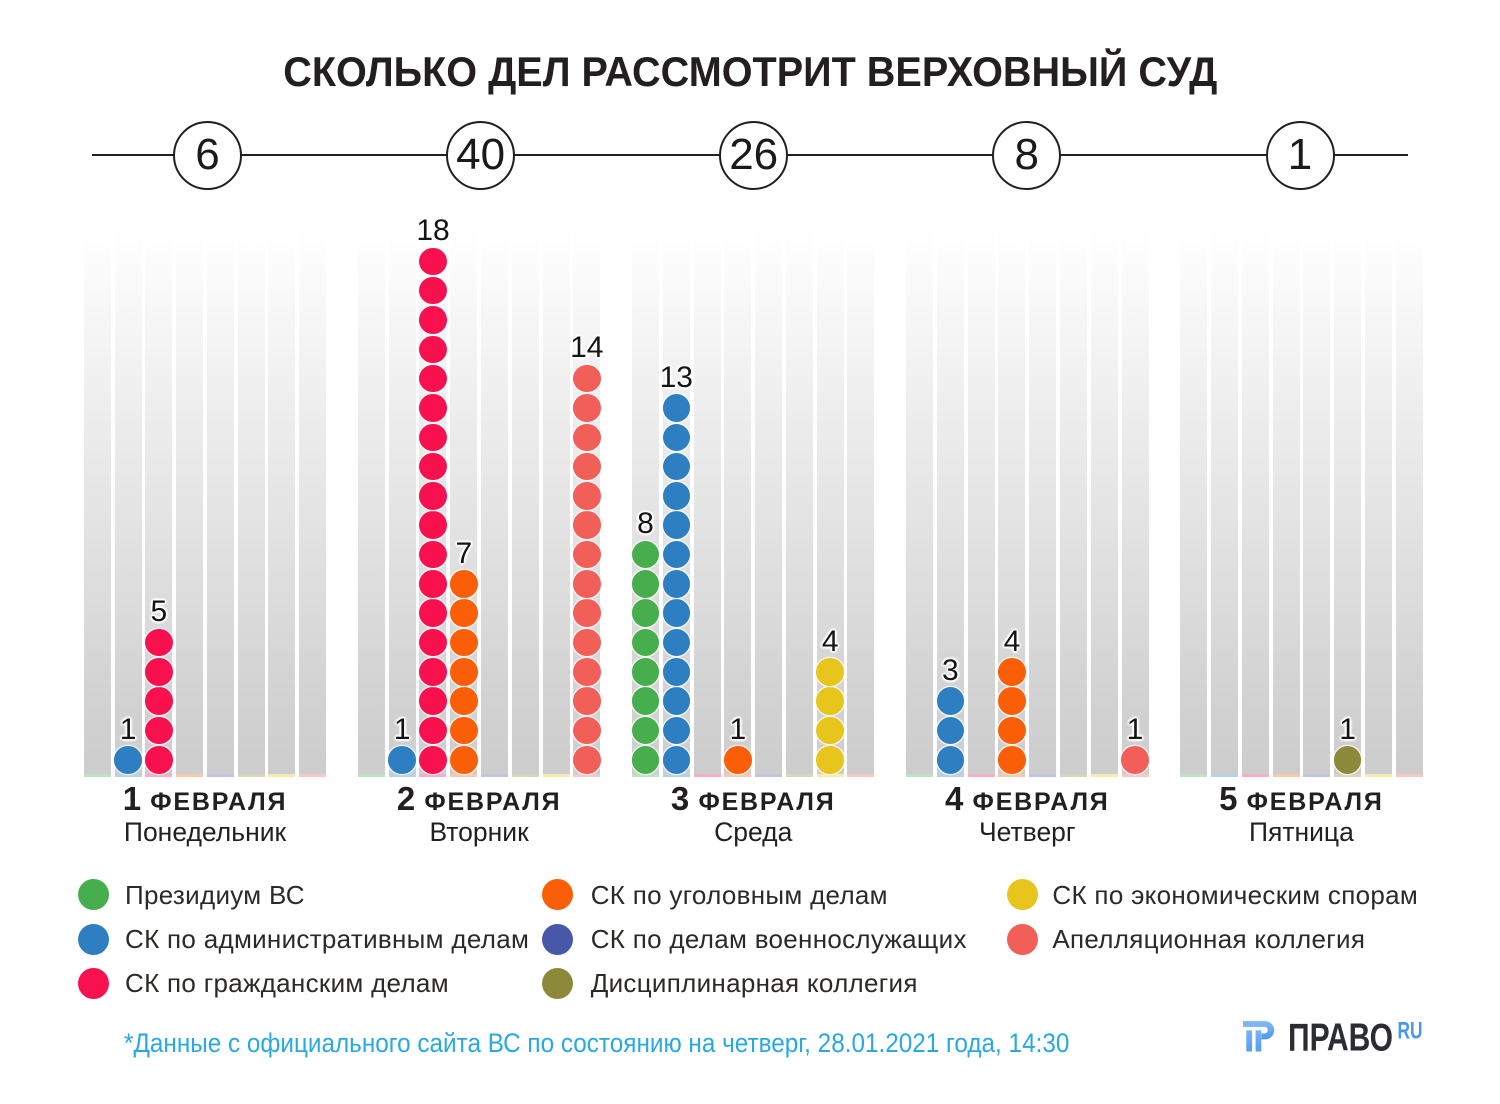 Image resolution: width=1500 pixels, height=1104 pixels. What do you see at coordinates (1410, 1031) in the screenshot?
I see `svg-text: RU` at bounding box center [1410, 1031].